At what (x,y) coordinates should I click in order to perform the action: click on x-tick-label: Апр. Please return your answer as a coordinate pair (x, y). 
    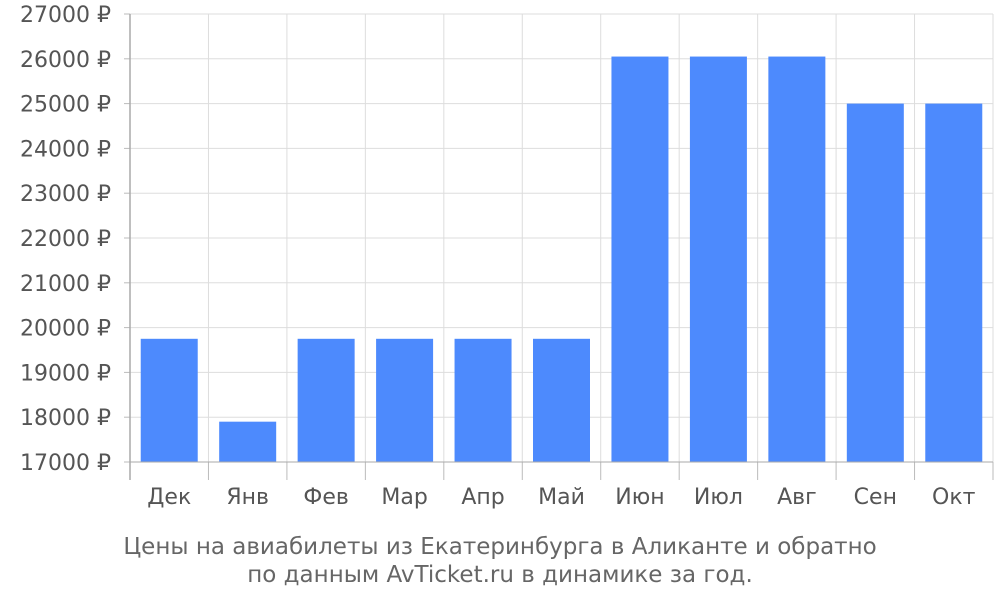
    Looking at the image, I should click on (482, 497).